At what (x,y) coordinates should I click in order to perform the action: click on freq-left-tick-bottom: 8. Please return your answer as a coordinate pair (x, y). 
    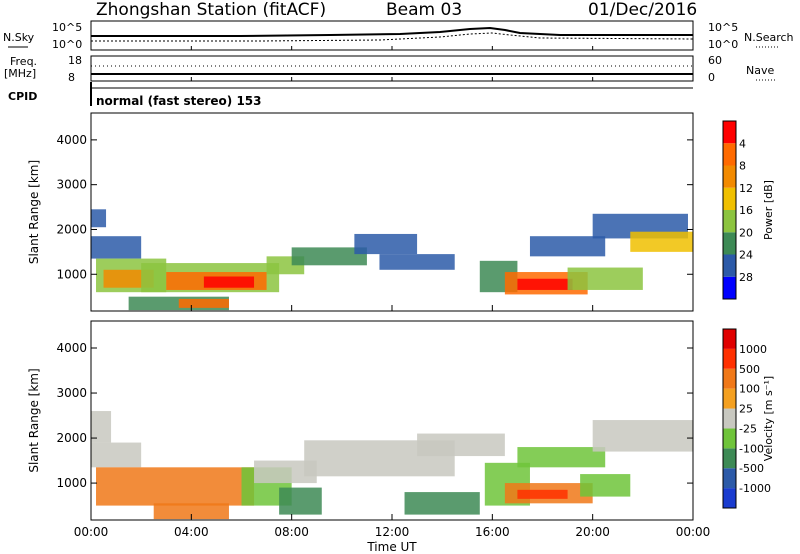
    Looking at the image, I should click on (71, 77).